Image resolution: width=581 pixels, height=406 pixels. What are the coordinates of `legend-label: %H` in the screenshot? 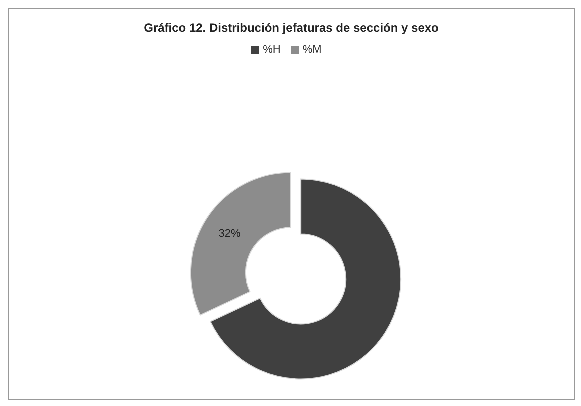 It's located at (272, 50).